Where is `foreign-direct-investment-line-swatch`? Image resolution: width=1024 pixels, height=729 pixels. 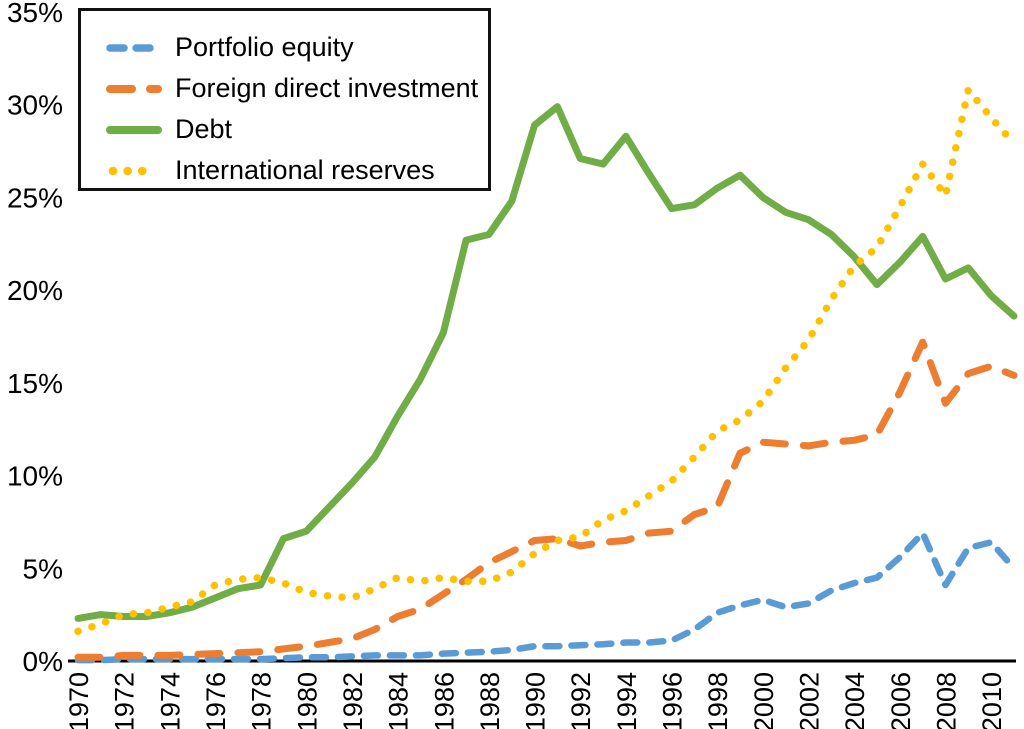 foreign-direct-investment-line-swatch is located at coordinates (134, 88).